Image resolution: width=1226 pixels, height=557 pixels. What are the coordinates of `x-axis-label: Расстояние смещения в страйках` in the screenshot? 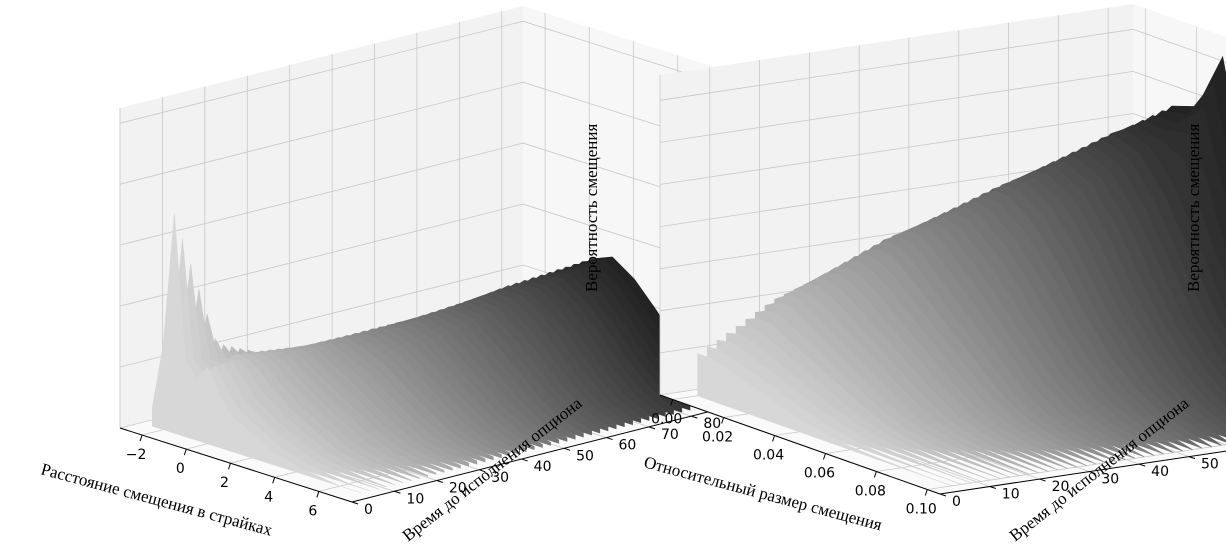 It's located at (157, 500).